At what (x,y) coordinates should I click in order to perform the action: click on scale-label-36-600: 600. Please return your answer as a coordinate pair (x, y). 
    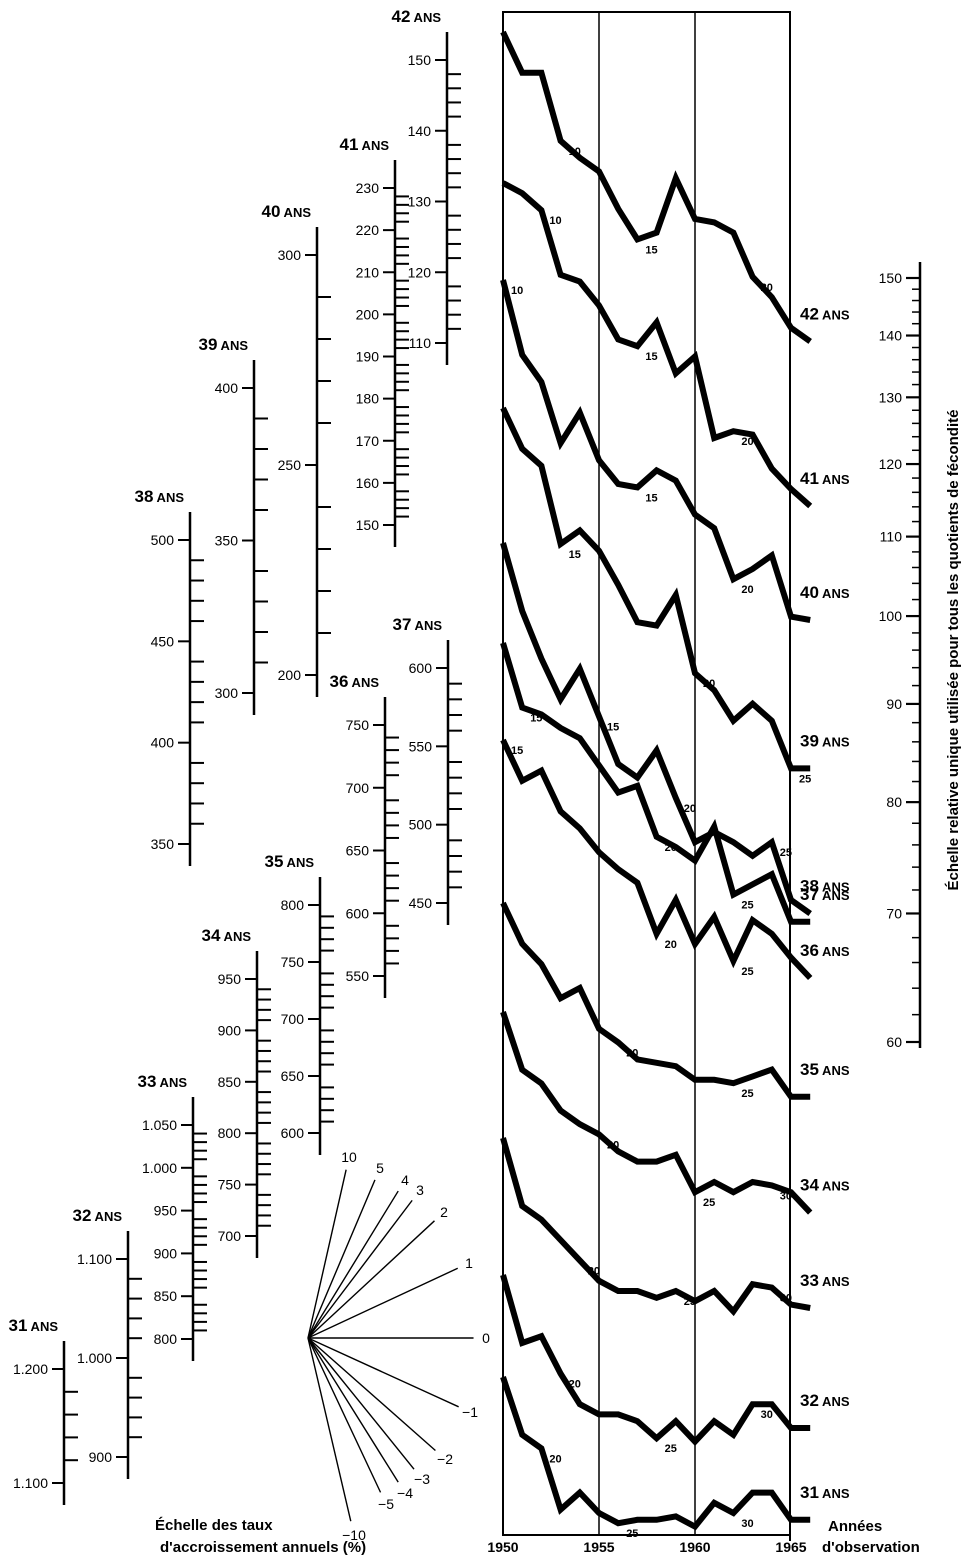
    Looking at the image, I should click on (358, 913).